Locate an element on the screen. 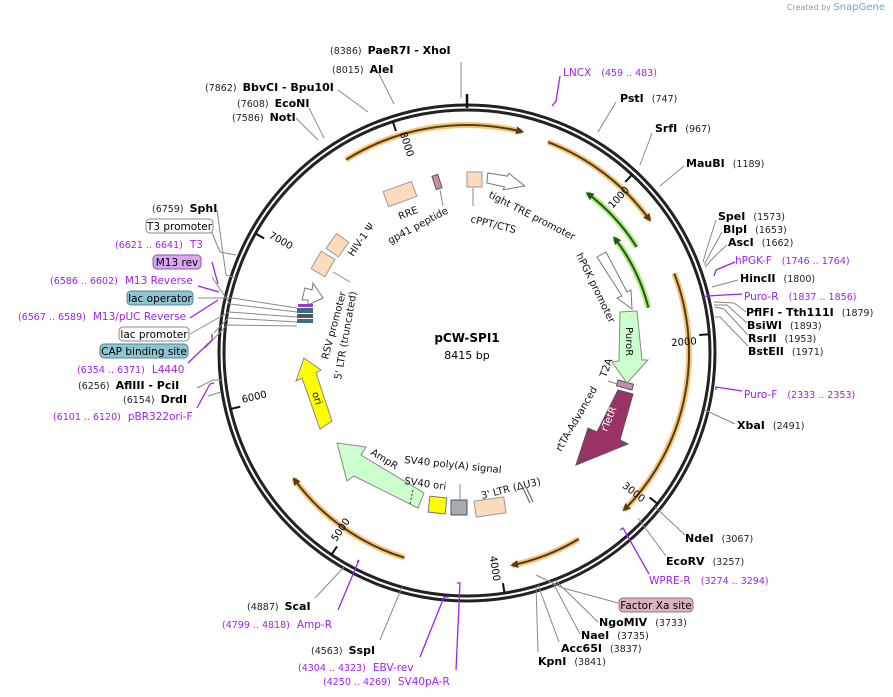  enzyme-site: RsrII (1953) is located at coordinates (782, 338).